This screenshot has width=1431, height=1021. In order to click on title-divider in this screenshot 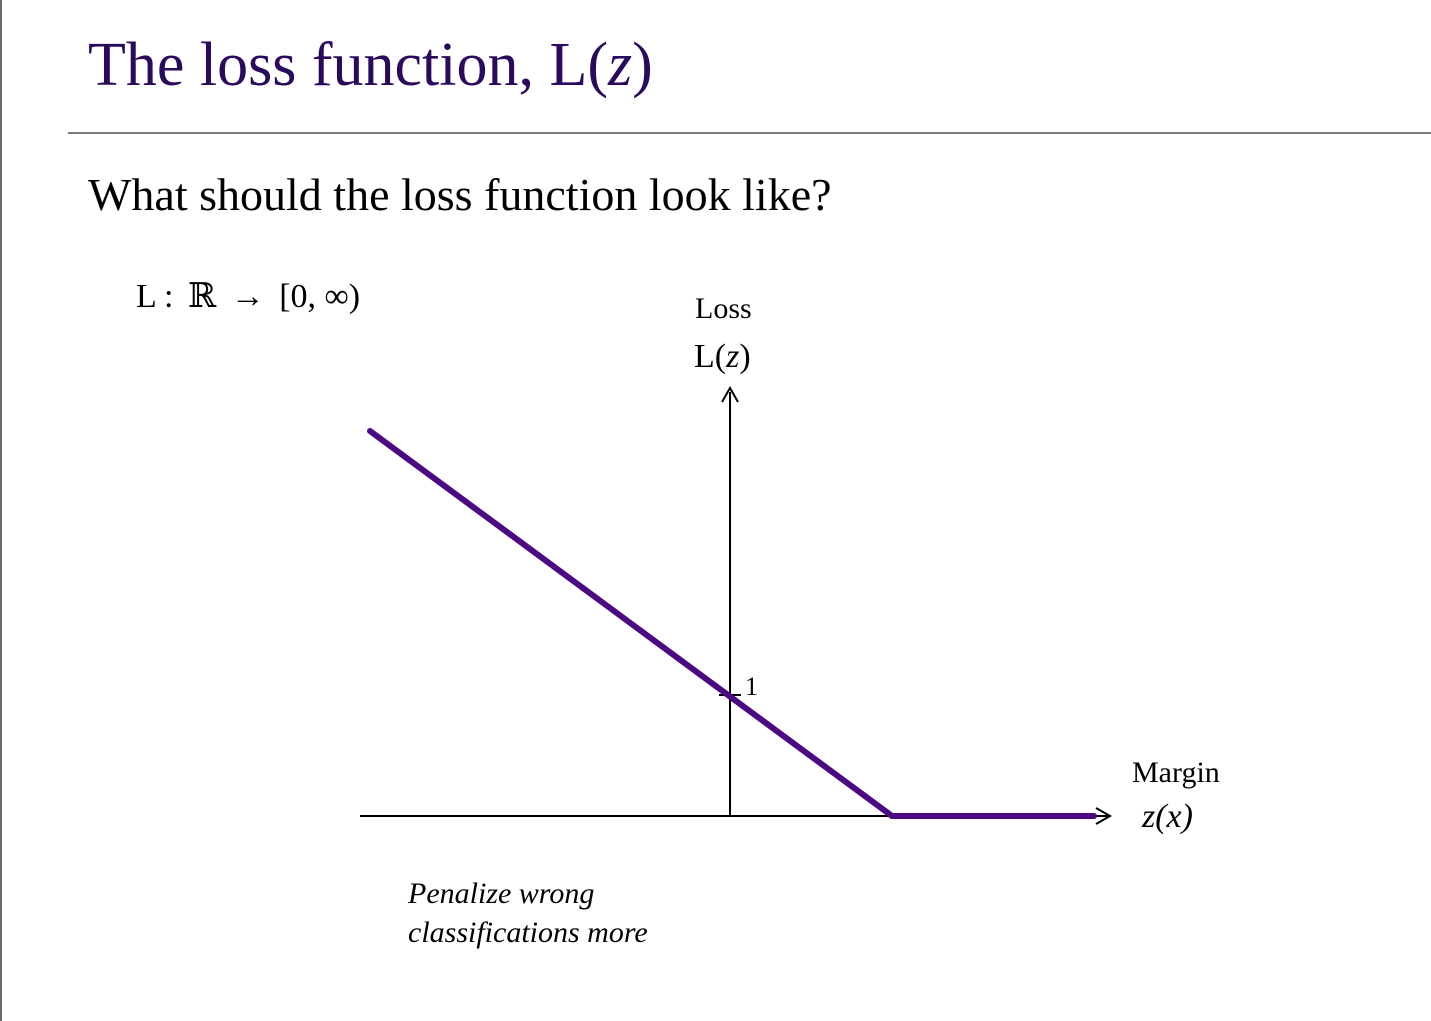, I will do `click(749, 133)`.